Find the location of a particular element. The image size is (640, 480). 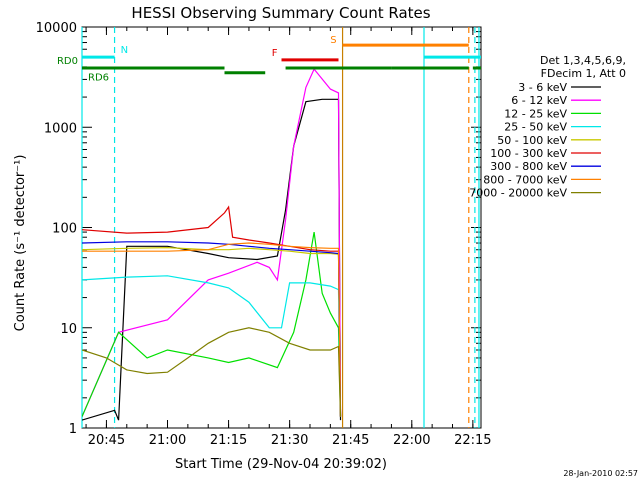

flag-label-s: S is located at coordinates (333, 40).